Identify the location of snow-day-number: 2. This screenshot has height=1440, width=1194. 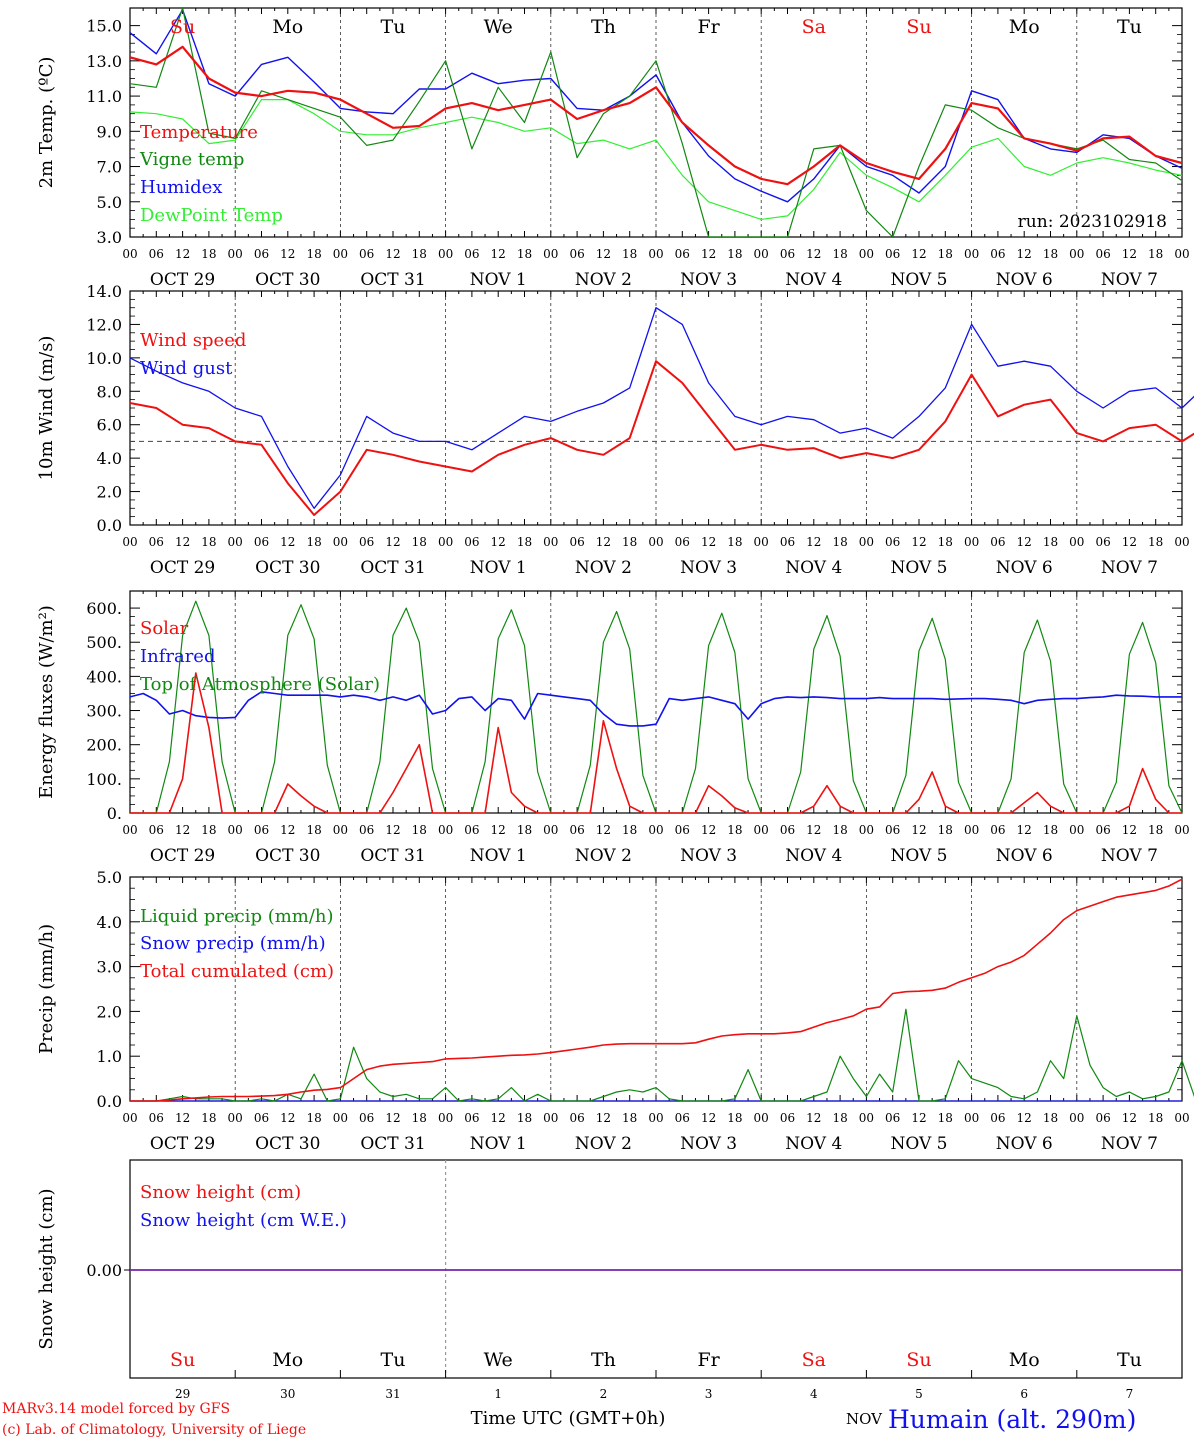
(604, 1394).